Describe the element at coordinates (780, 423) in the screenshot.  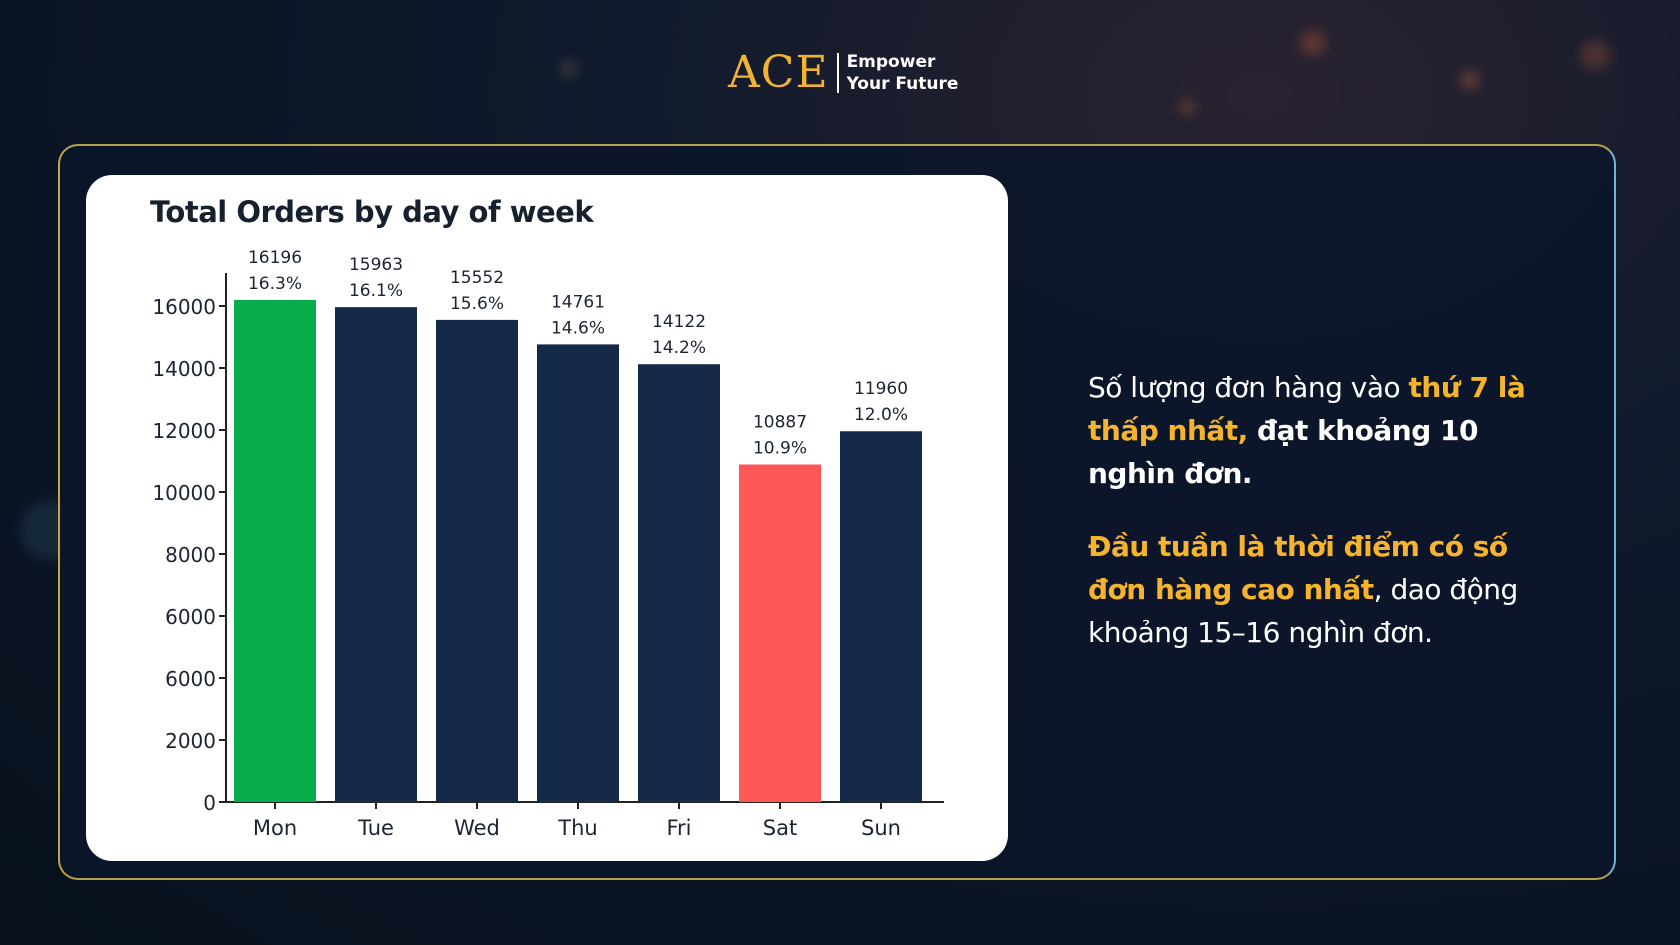
I see `value-label: 10887` at that location.